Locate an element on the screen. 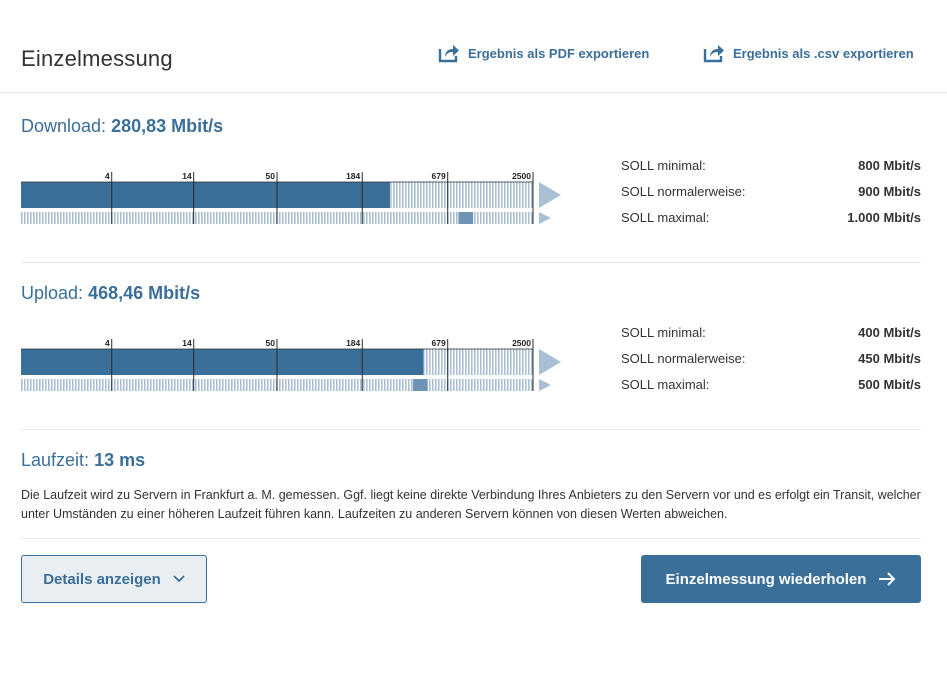  soll-row: SOLL minimal: 400 Mbit/s is located at coordinates (771, 332).